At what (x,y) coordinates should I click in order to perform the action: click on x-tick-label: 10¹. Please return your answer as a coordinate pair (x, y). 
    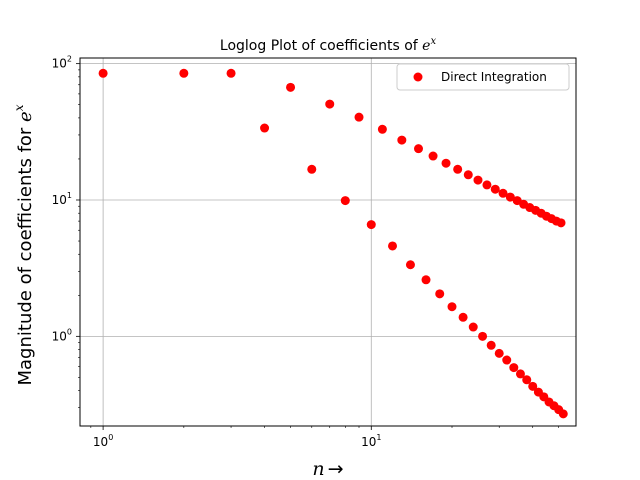
    Looking at the image, I should click on (371, 441).